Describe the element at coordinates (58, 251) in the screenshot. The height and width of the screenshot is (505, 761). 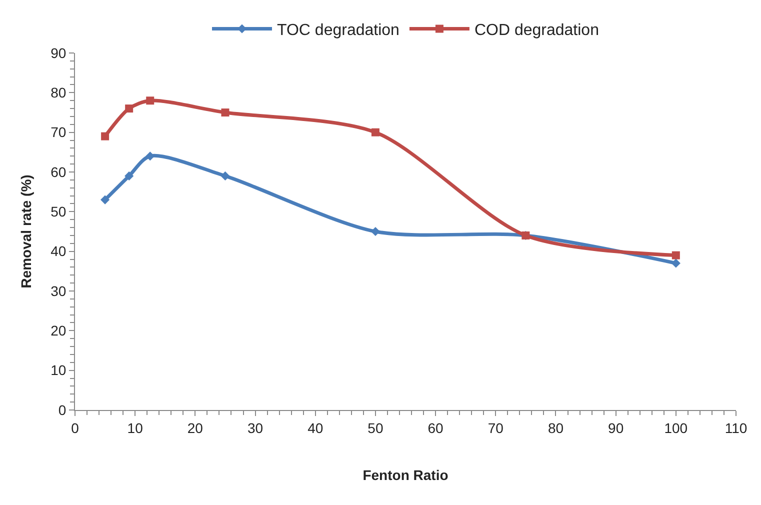
I see `y-tick-label: 40` at that location.